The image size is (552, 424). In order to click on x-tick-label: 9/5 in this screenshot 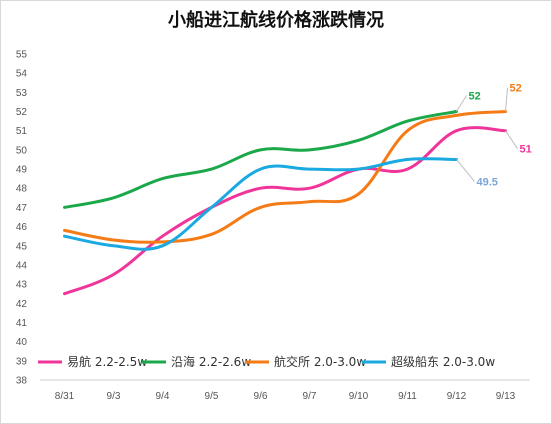, I will do `click(212, 396)`.